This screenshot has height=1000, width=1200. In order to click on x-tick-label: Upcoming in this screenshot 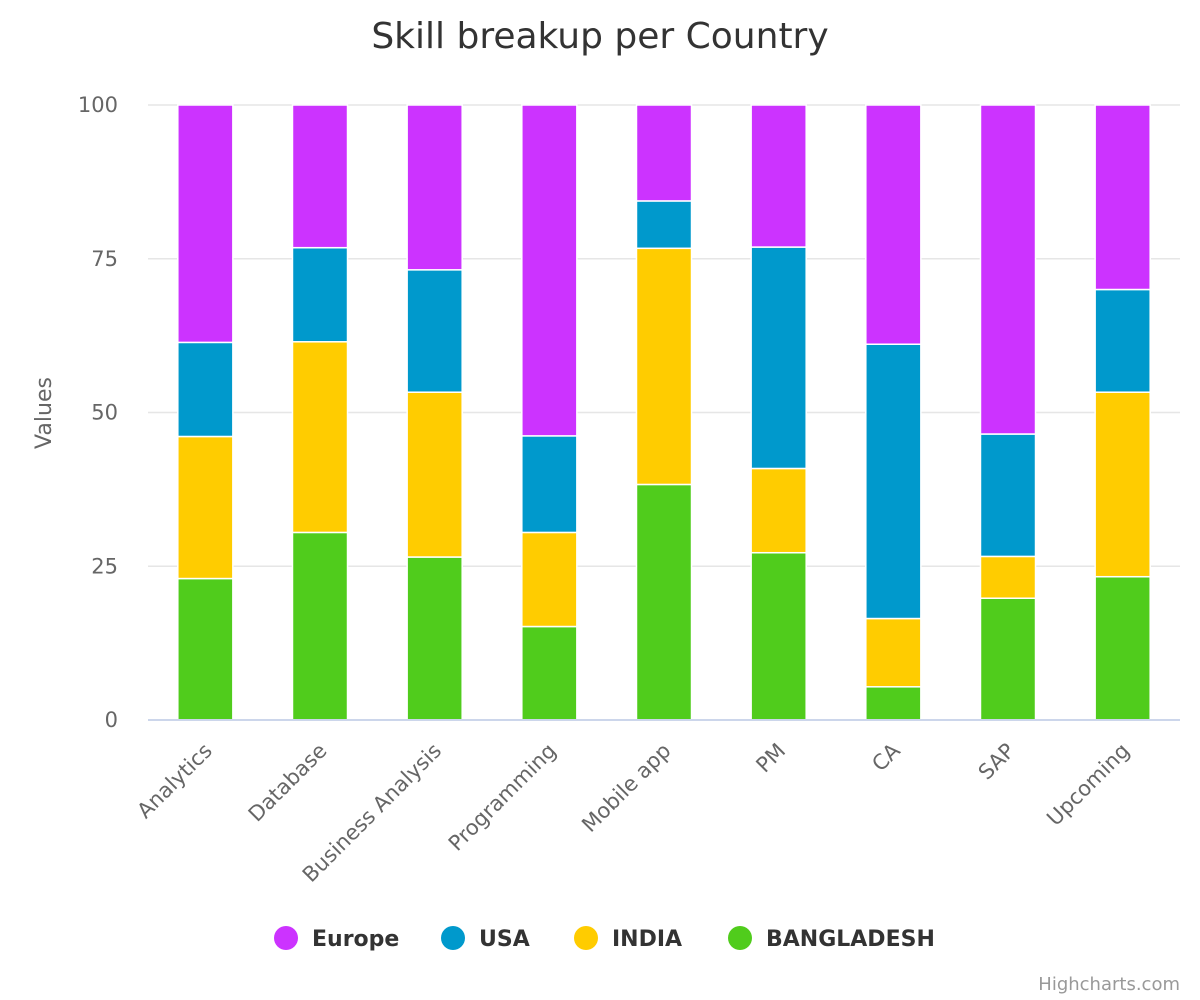, I will do `click(1088, 785)`.